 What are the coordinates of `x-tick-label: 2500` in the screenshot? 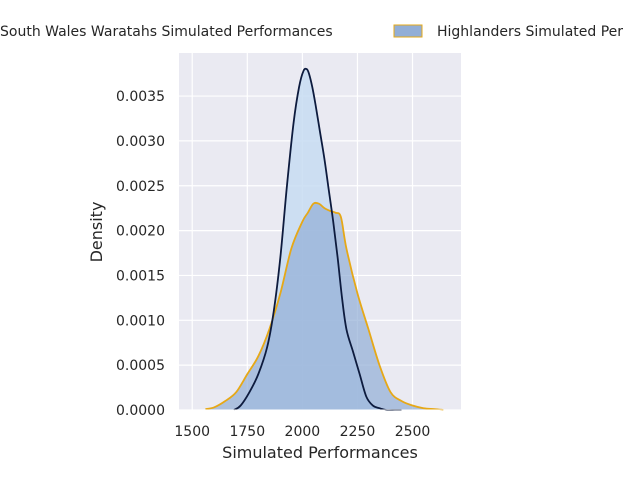 It's located at (413, 432).